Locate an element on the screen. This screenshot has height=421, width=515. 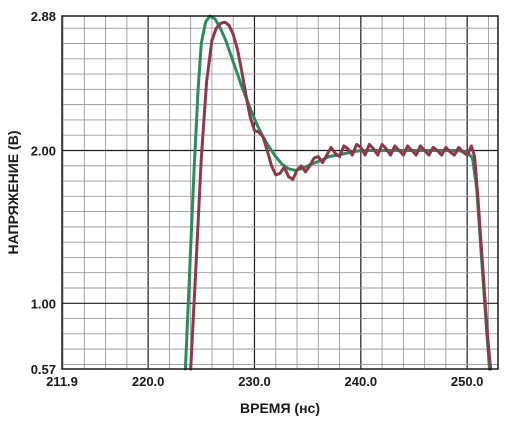
x-tick-label: 211.9 is located at coordinates (62, 381).